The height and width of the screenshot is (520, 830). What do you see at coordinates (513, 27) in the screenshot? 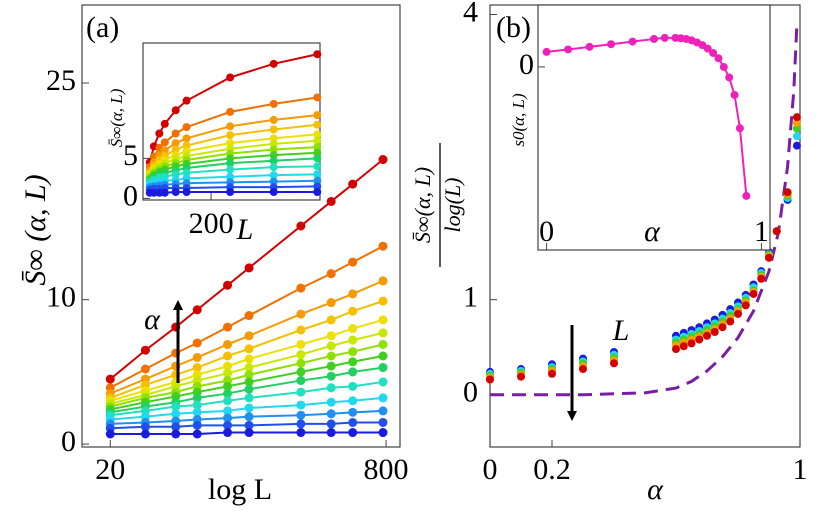
I see `panel-label: (b)` at bounding box center [513, 27].